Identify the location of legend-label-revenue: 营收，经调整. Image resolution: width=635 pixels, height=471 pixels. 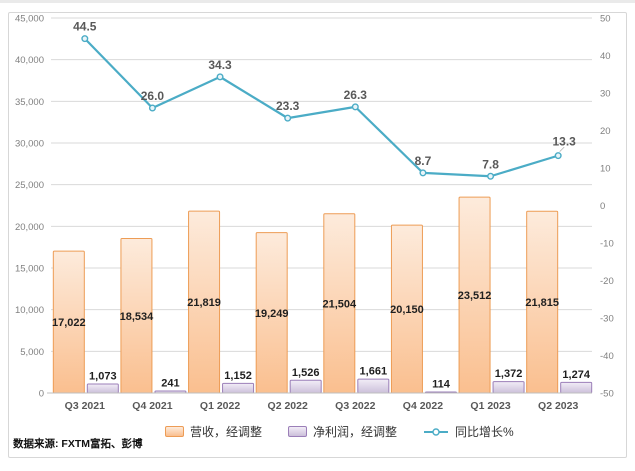
(226, 432).